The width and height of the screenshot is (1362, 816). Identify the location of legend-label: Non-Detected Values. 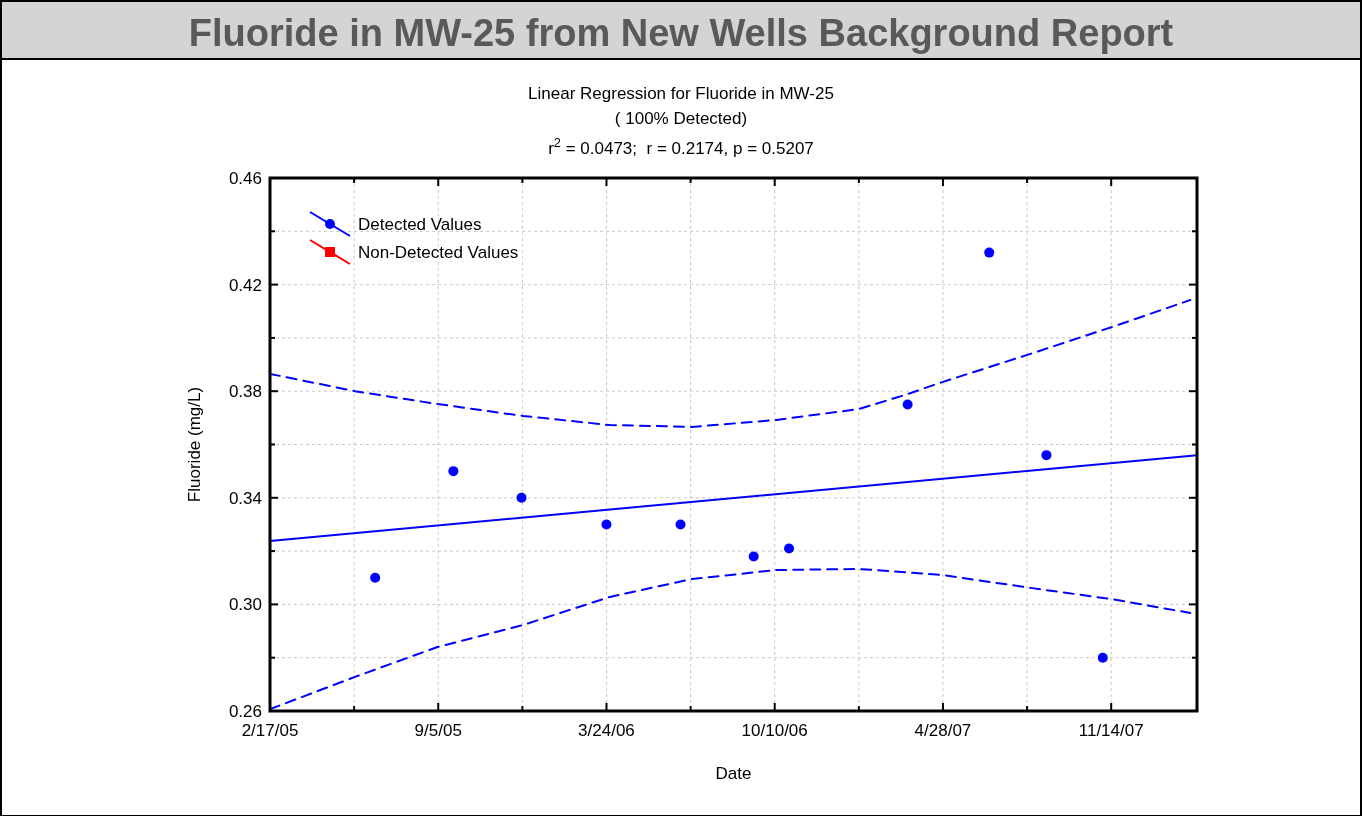
(438, 252).